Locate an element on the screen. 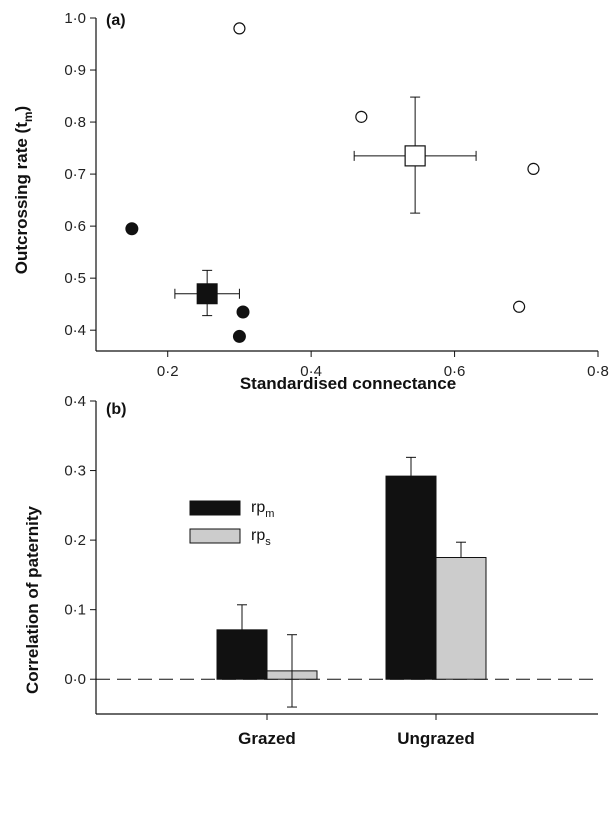  y-tick-label-a: 1·0 is located at coordinates (75, 18).